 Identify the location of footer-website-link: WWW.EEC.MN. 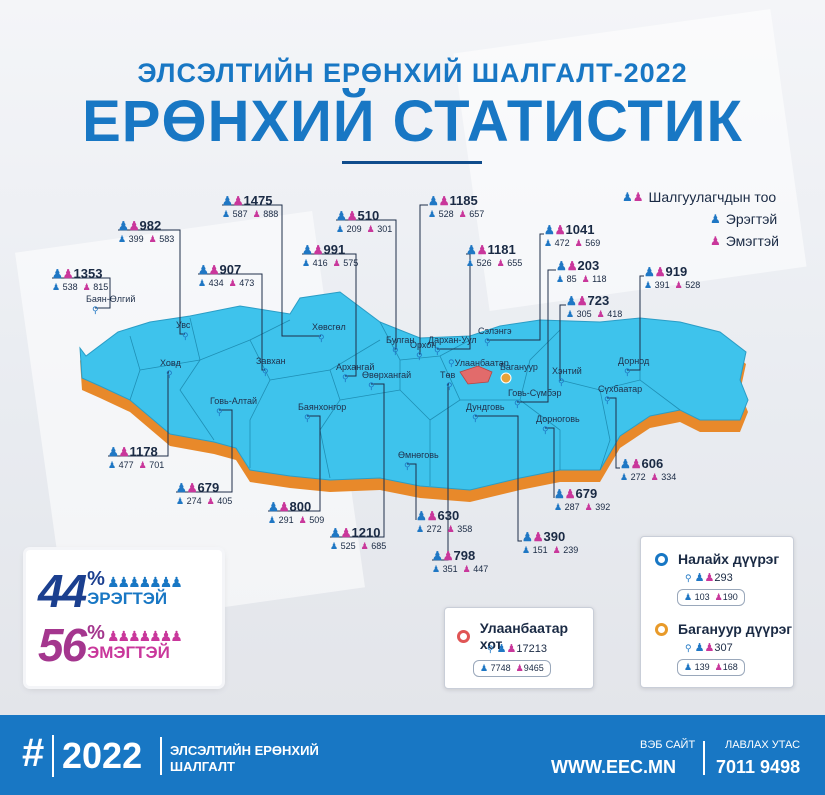
(613, 767).